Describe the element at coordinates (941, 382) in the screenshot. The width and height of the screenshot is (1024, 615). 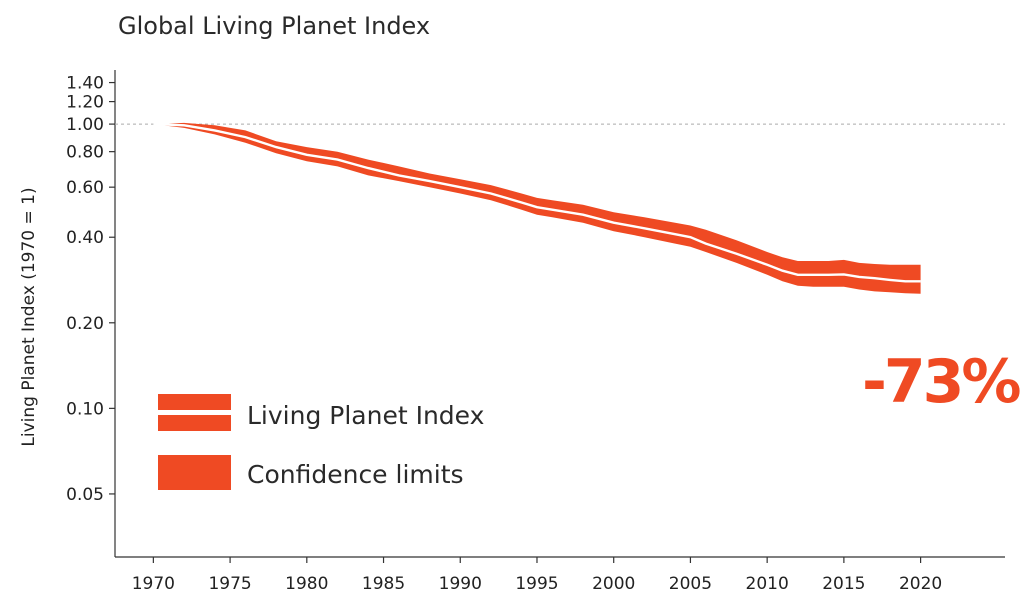
I see `decline-annotation: -73%` at that location.